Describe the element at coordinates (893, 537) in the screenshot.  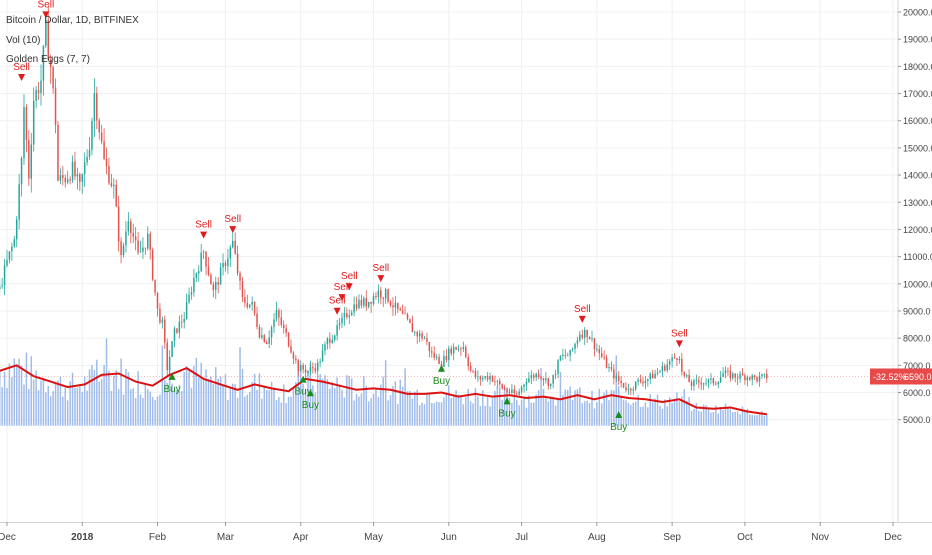
I see `x-tick-label: Dec` at that location.